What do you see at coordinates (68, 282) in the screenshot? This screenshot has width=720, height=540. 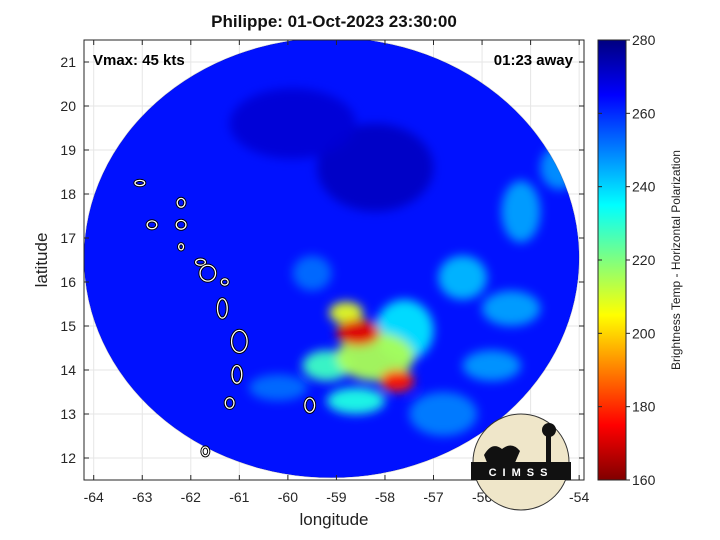 I see `y-tick-label: 16` at bounding box center [68, 282].